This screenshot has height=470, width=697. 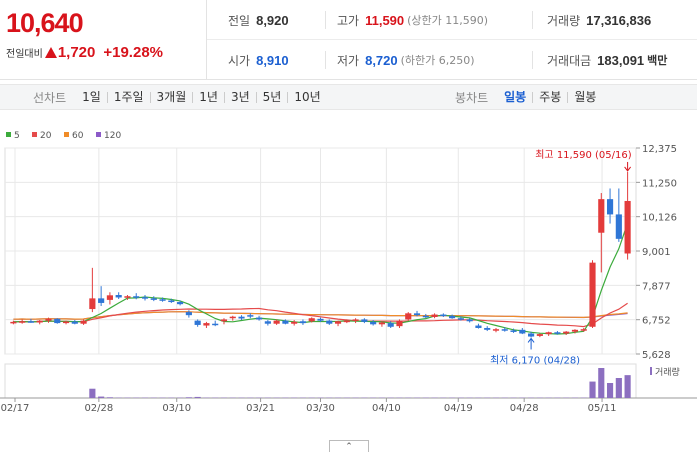 I want to click on change-percent: +19.28%, so click(x=133, y=52).